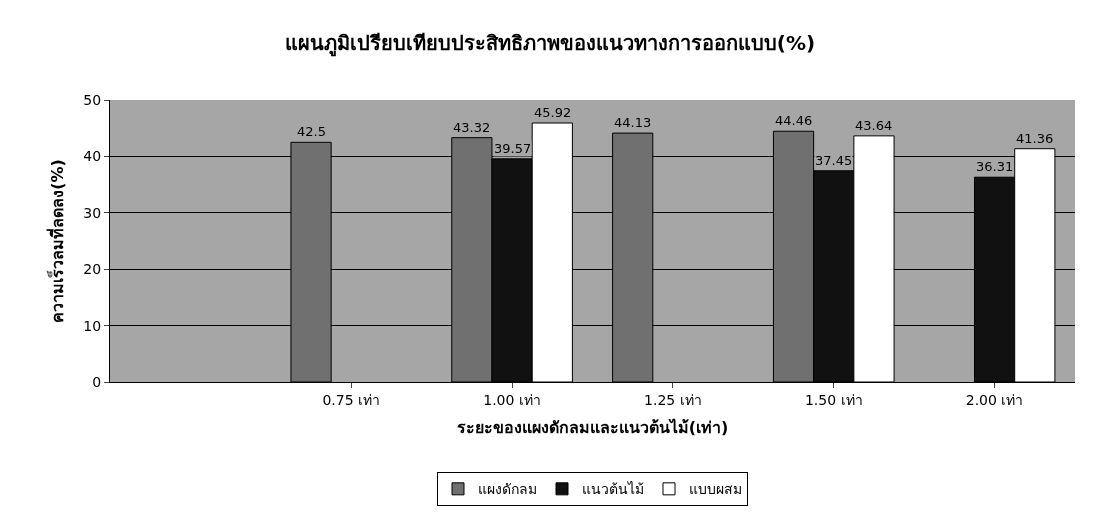 This screenshot has height=518, width=1100. What do you see at coordinates (92, 99) in the screenshot?
I see `y-tick-label: 50` at bounding box center [92, 99].